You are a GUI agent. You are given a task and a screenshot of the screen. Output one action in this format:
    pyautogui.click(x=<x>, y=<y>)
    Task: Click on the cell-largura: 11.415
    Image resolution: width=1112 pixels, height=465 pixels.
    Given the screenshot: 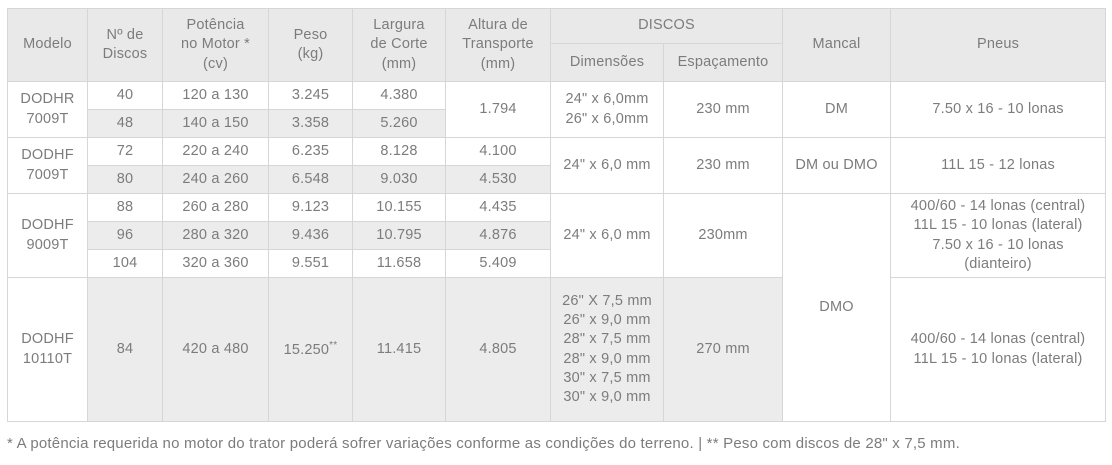 What is the action you would take?
    pyautogui.click(x=399, y=349)
    